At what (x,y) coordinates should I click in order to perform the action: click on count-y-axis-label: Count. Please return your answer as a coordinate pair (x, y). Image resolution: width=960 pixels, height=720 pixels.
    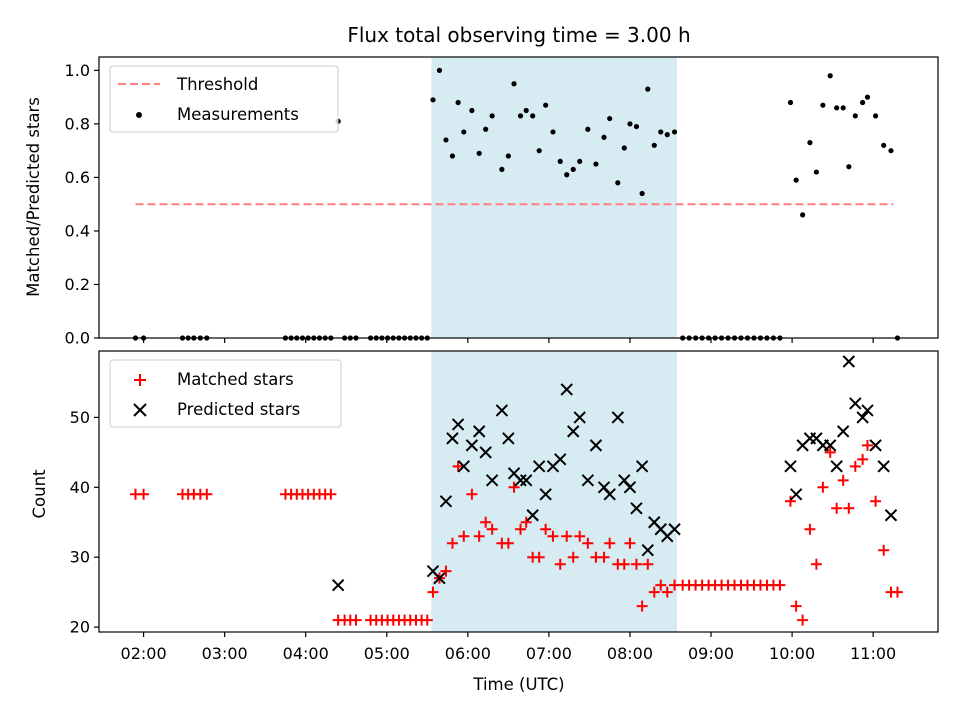
    Looking at the image, I should click on (39, 494).